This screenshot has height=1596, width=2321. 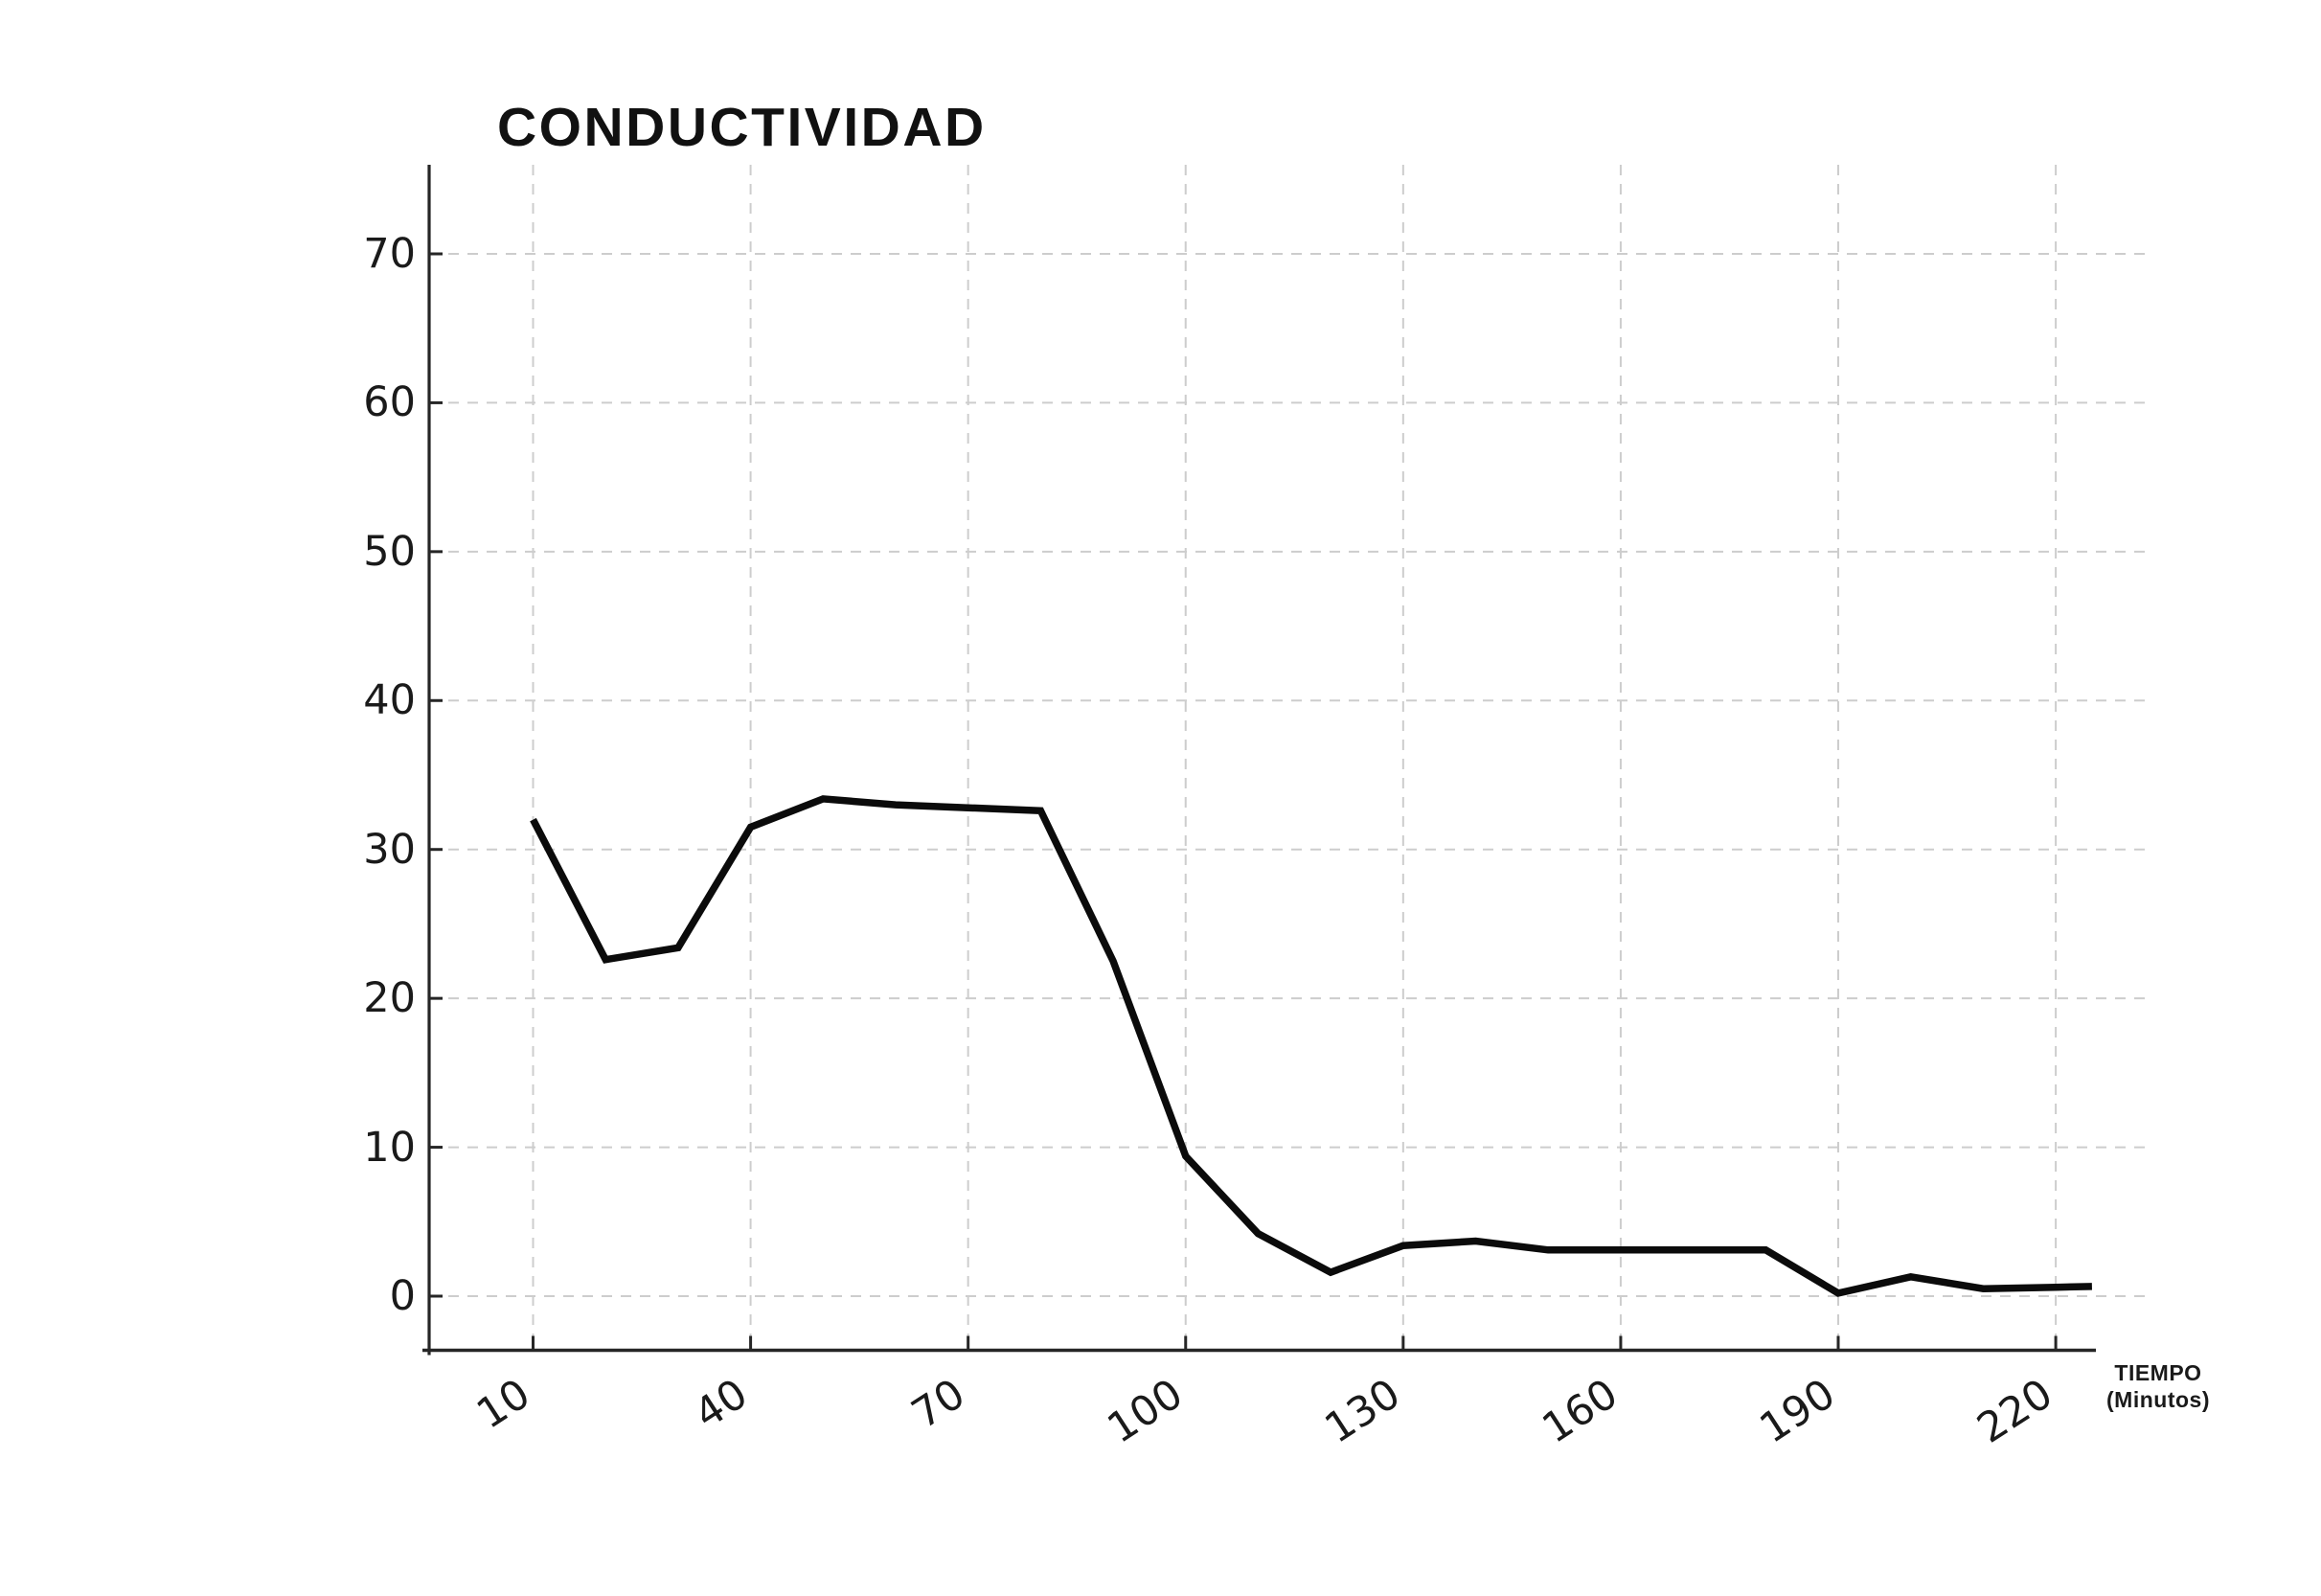 I want to click on y-tick-label: 40, so click(x=390, y=700).